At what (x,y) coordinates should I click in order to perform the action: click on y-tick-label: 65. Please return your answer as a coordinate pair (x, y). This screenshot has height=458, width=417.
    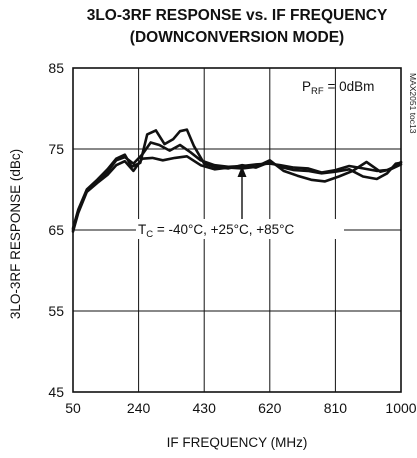
    Looking at the image, I should click on (56, 230).